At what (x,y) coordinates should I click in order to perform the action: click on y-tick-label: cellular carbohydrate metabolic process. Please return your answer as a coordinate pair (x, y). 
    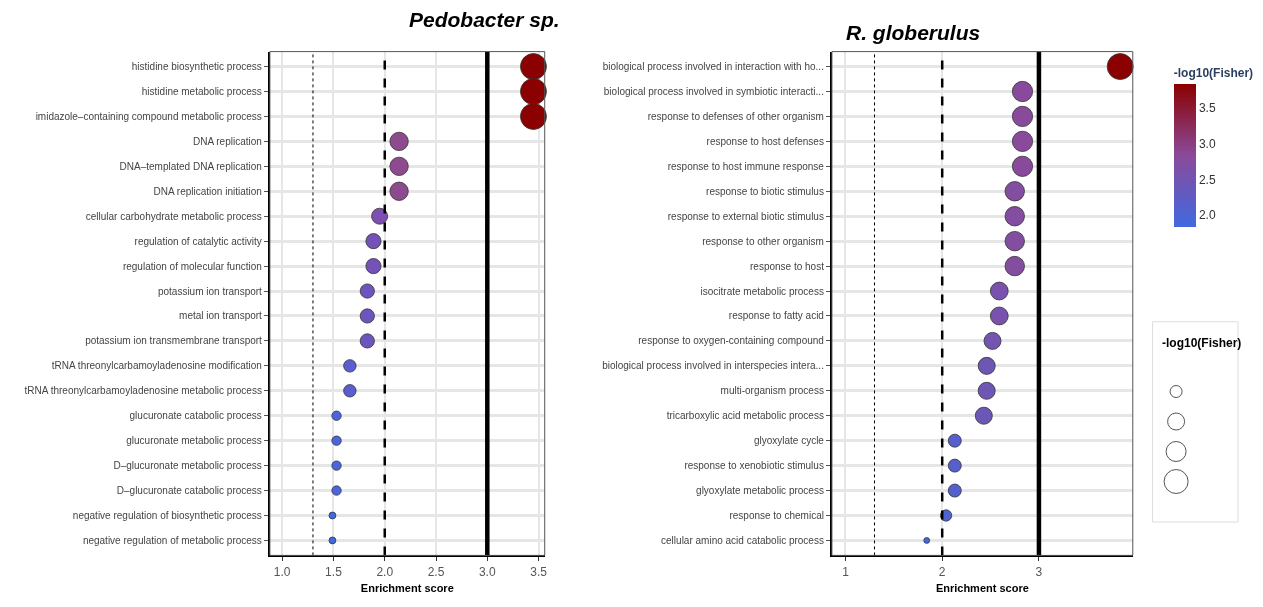
    Looking at the image, I should click on (173, 216).